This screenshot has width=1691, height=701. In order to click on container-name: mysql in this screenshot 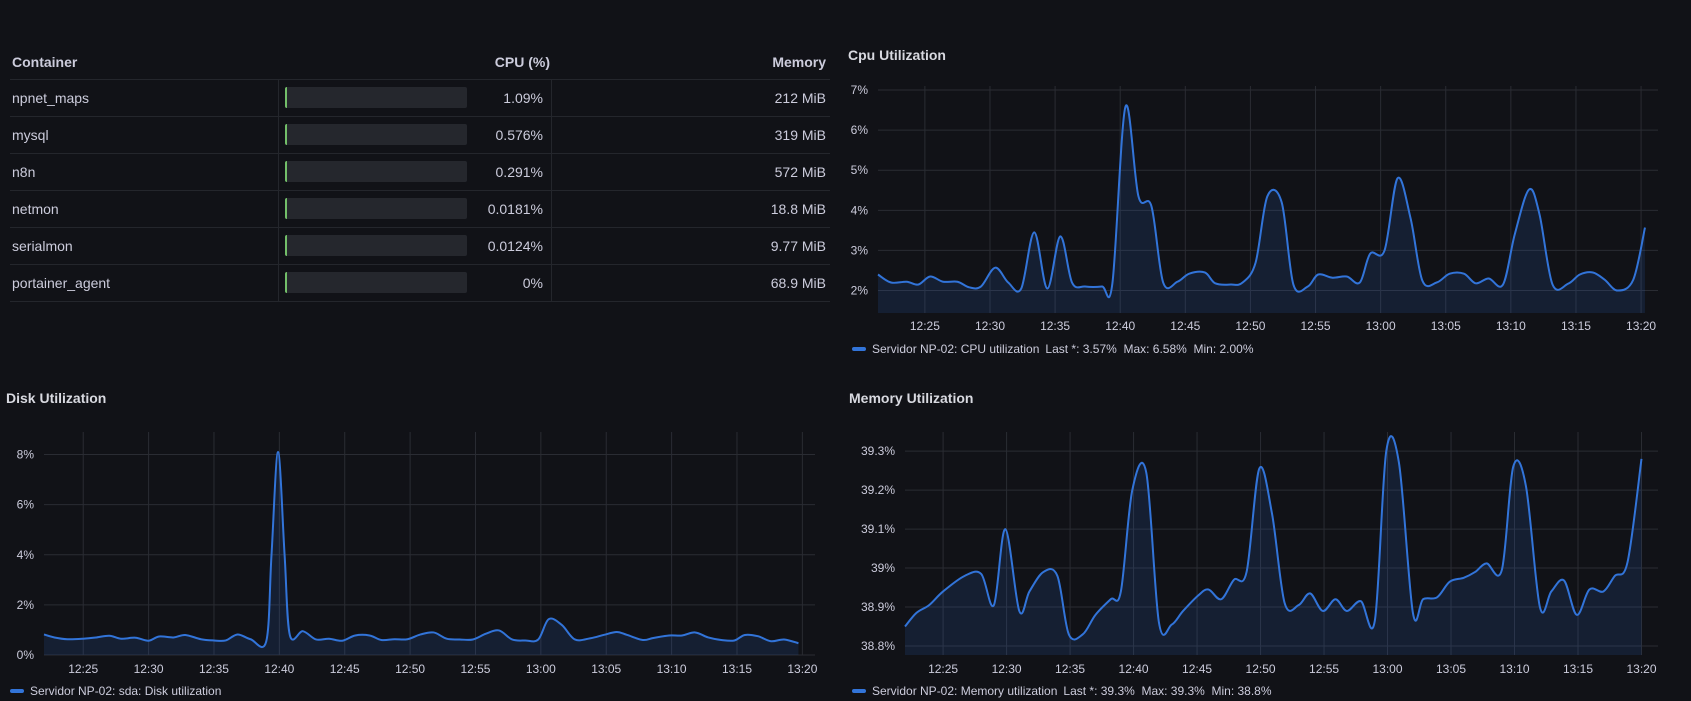, I will do `click(30, 135)`.